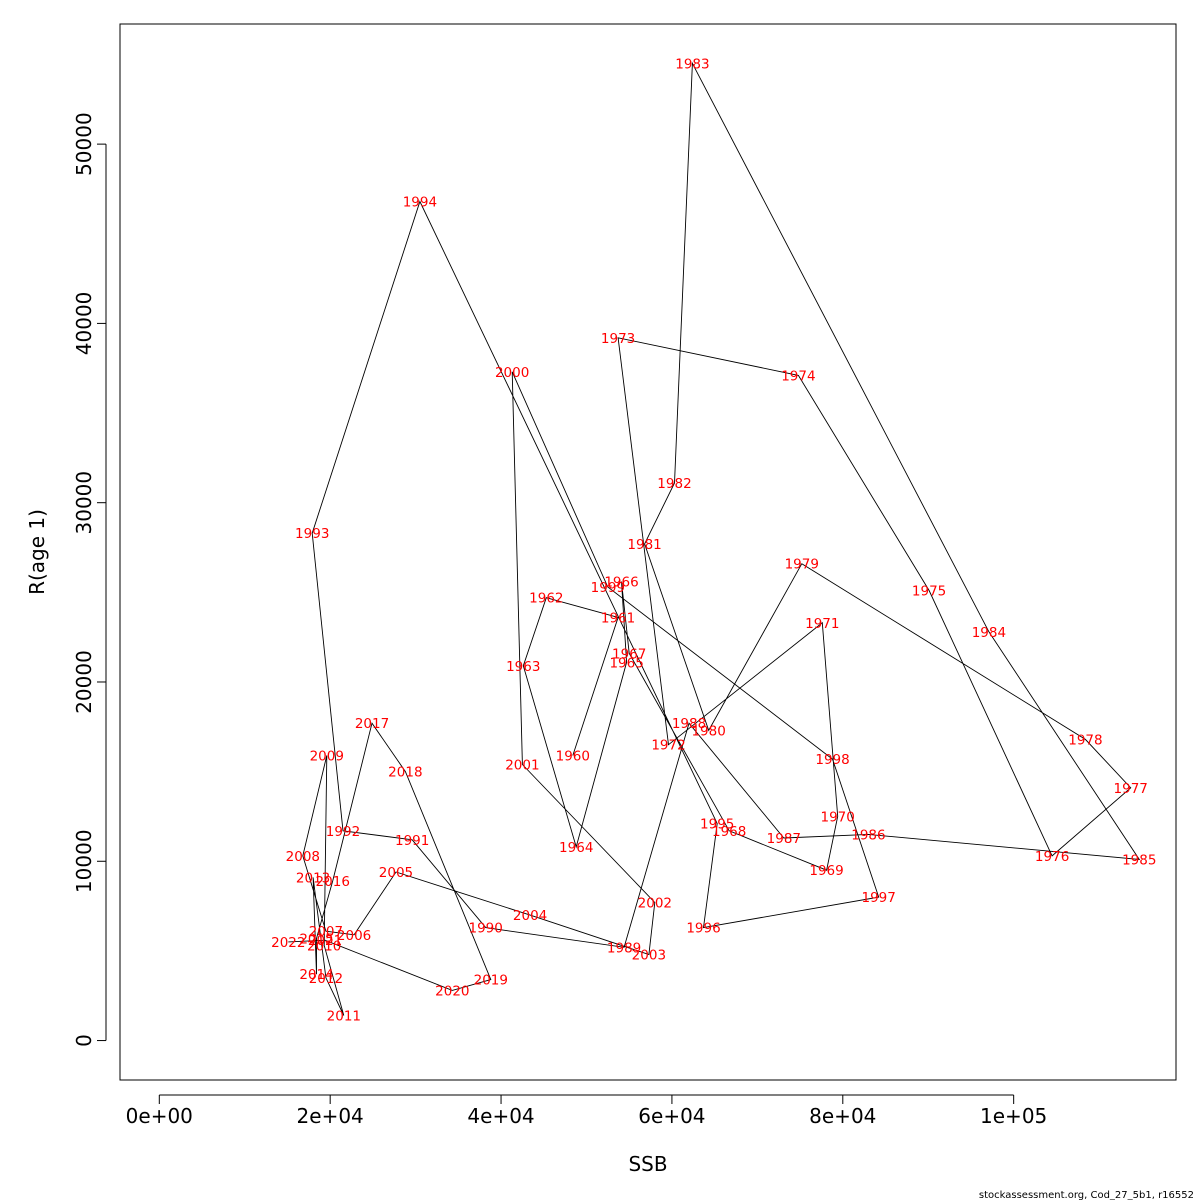  I want to click on point-label-1963: 1963, so click(523, 667).